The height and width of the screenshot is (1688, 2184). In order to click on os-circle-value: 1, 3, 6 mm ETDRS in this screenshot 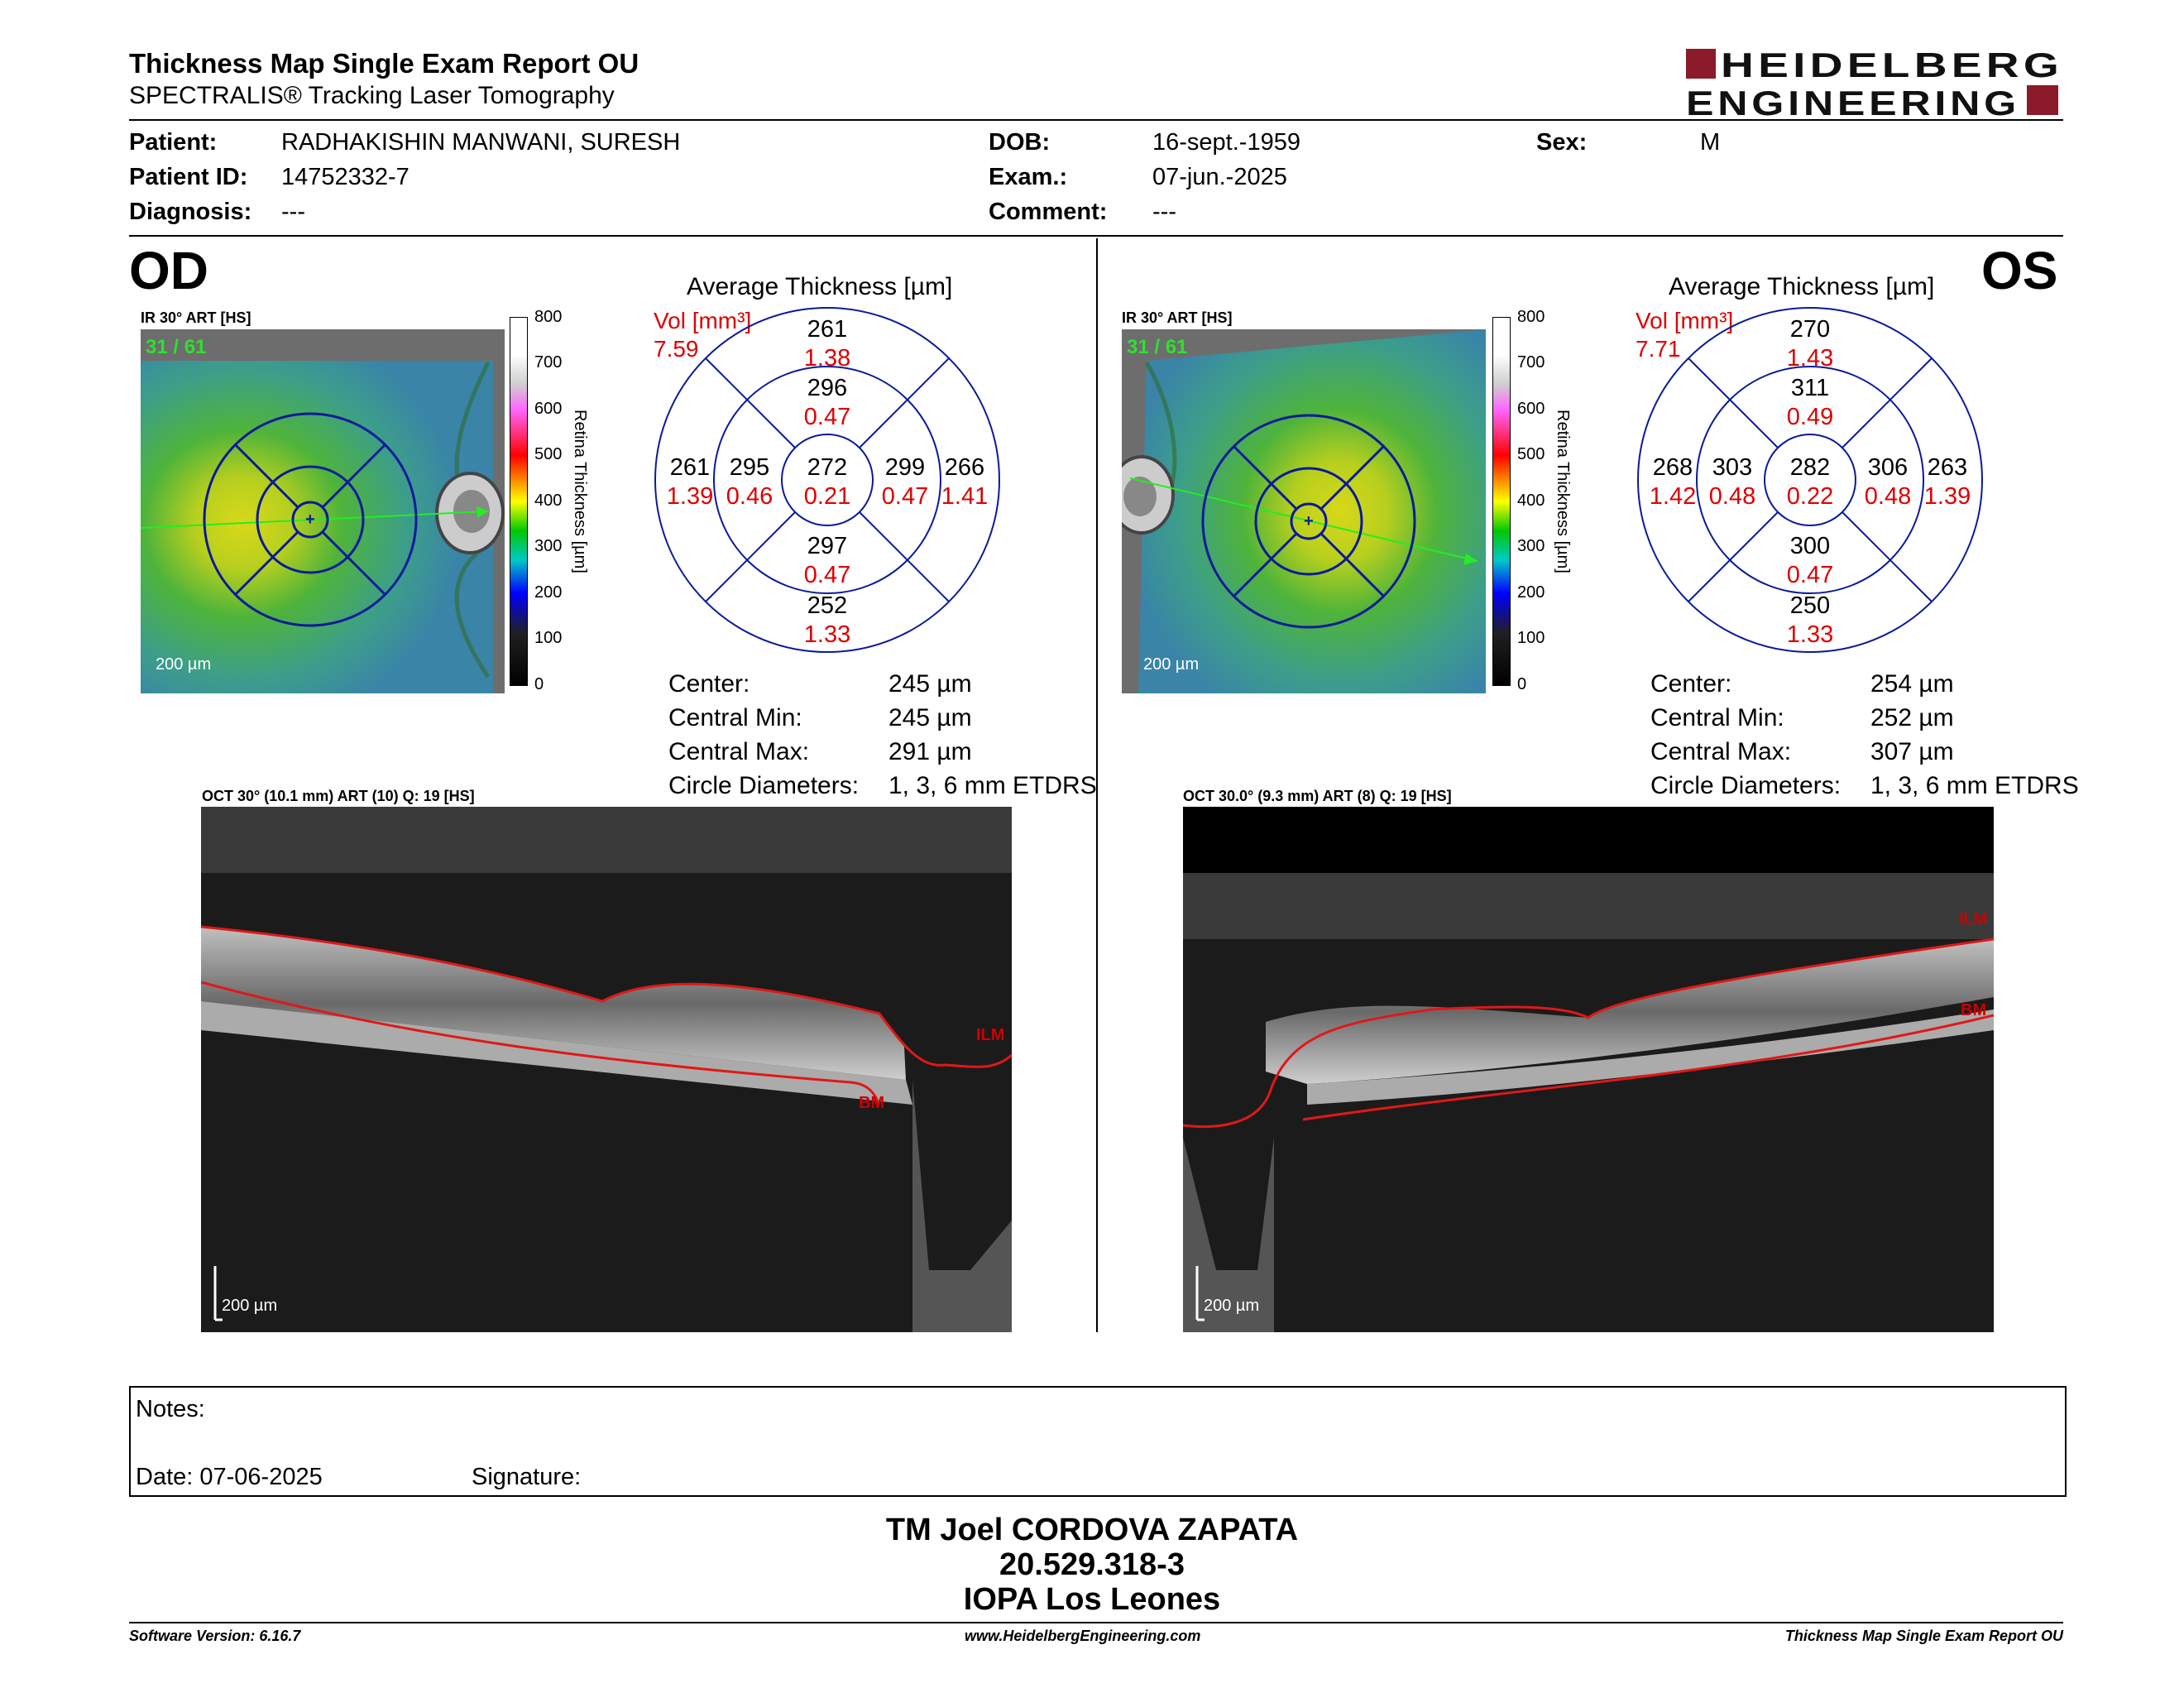, I will do `click(1974, 785)`.